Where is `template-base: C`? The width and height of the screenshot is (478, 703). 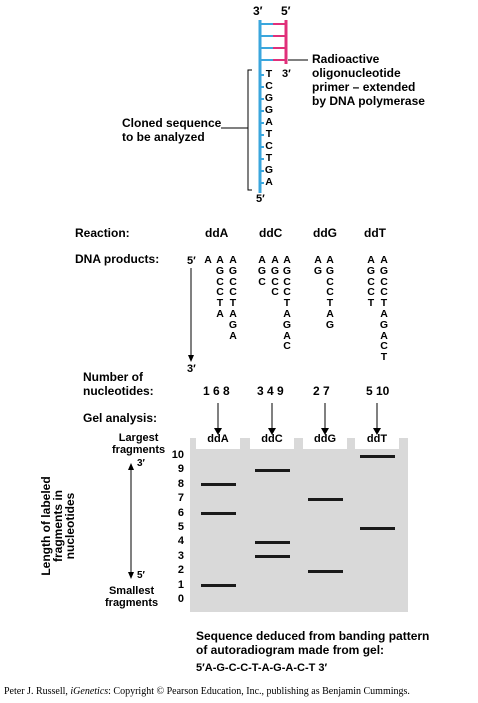 template-base: C is located at coordinates (269, 146).